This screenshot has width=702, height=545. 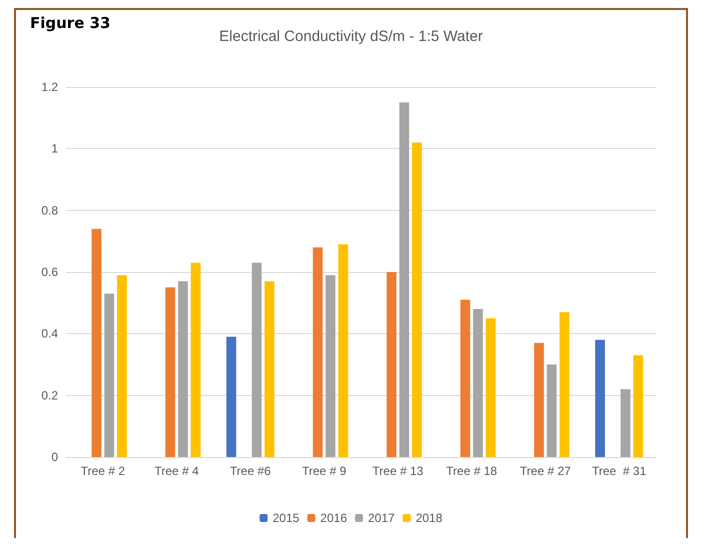 What do you see at coordinates (472, 471) in the screenshot?
I see `x-tick-label: Tree # 18` at bounding box center [472, 471].